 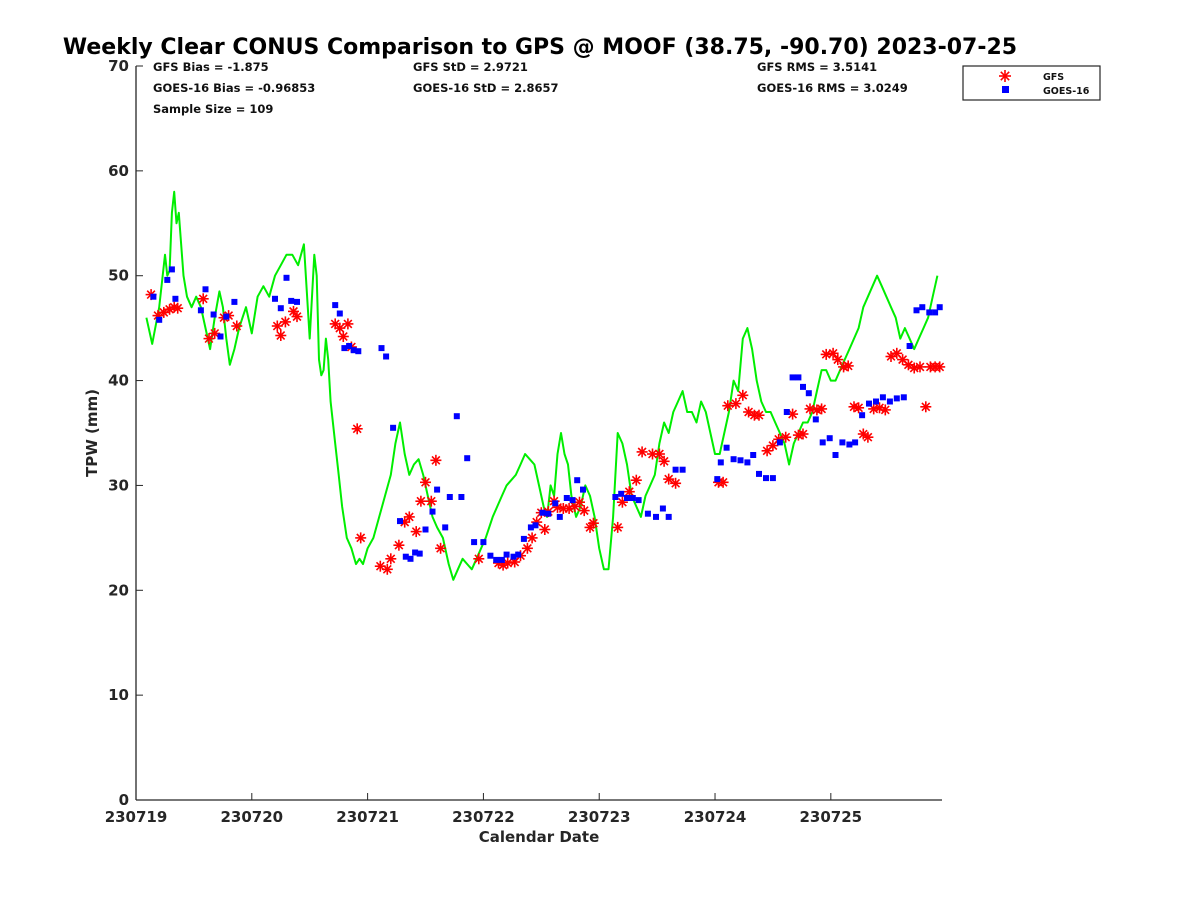 What do you see at coordinates (118, 171) in the screenshot?
I see `y-tick-label: 60` at bounding box center [118, 171].